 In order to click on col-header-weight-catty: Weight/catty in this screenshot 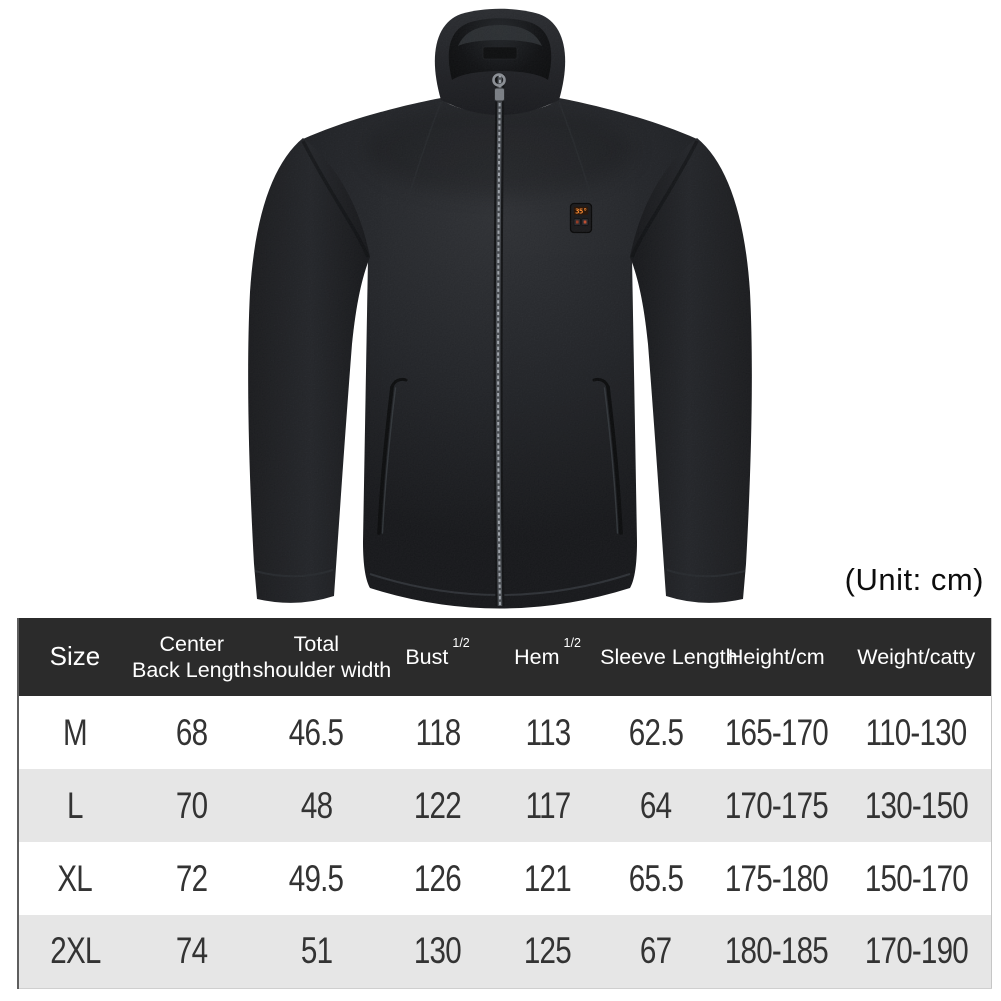, I will do `click(916, 656)`.